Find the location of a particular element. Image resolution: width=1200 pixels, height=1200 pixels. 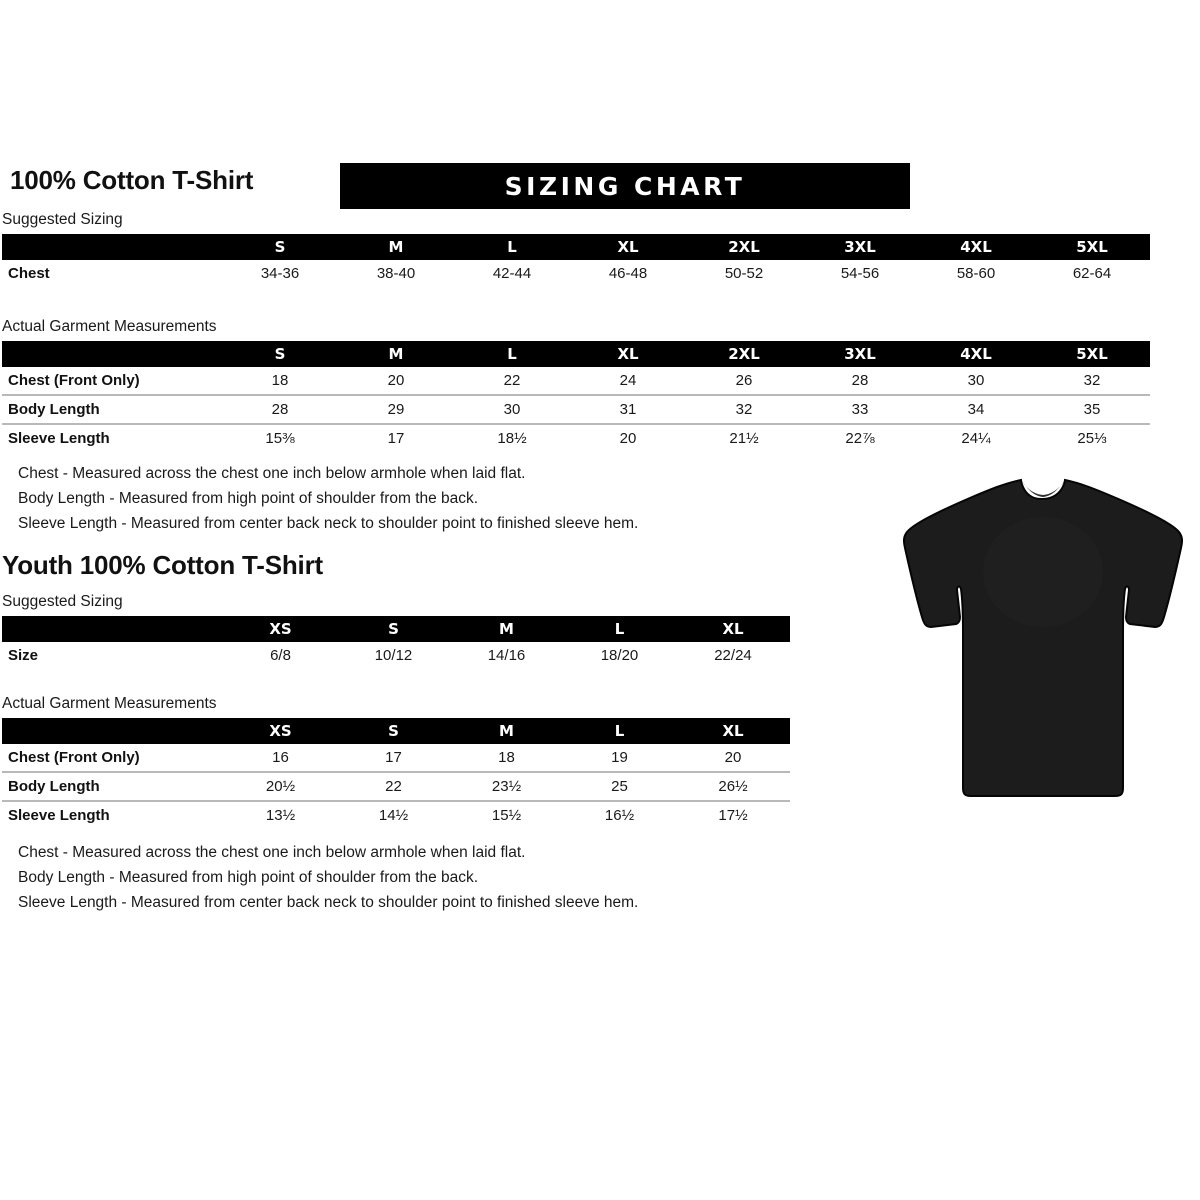

cell-size-xs: 6/8 is located at coordinates (280, 655).